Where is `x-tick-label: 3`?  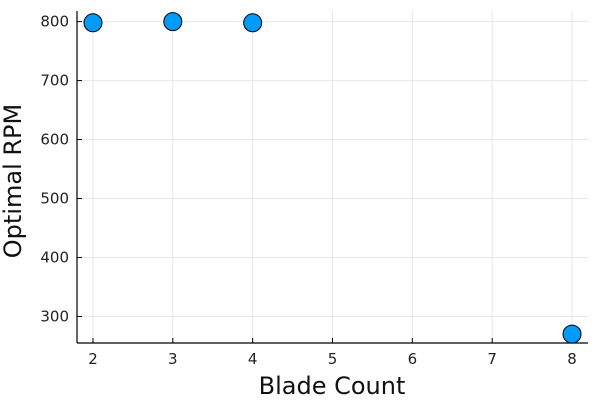
x-tick-label: 3 is located at coordinates (173, 359).